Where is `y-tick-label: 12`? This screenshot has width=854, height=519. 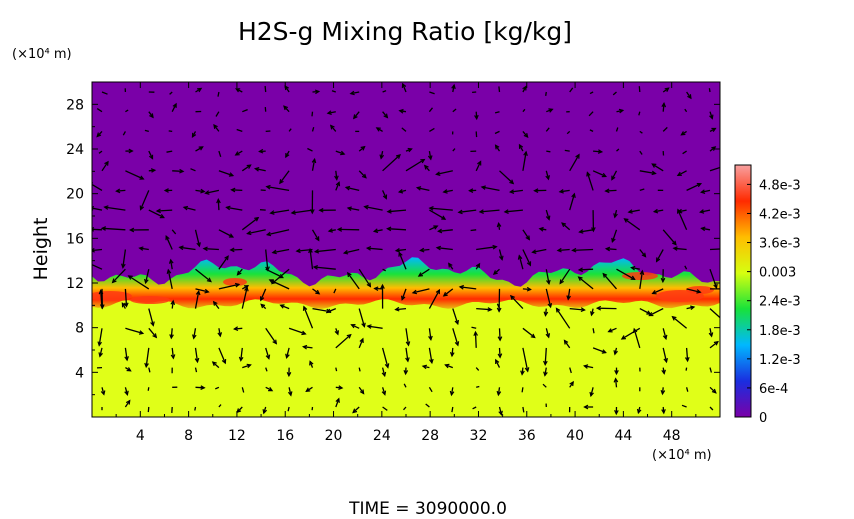
y-tick-label: 12 is located at coordinates (75, 284).